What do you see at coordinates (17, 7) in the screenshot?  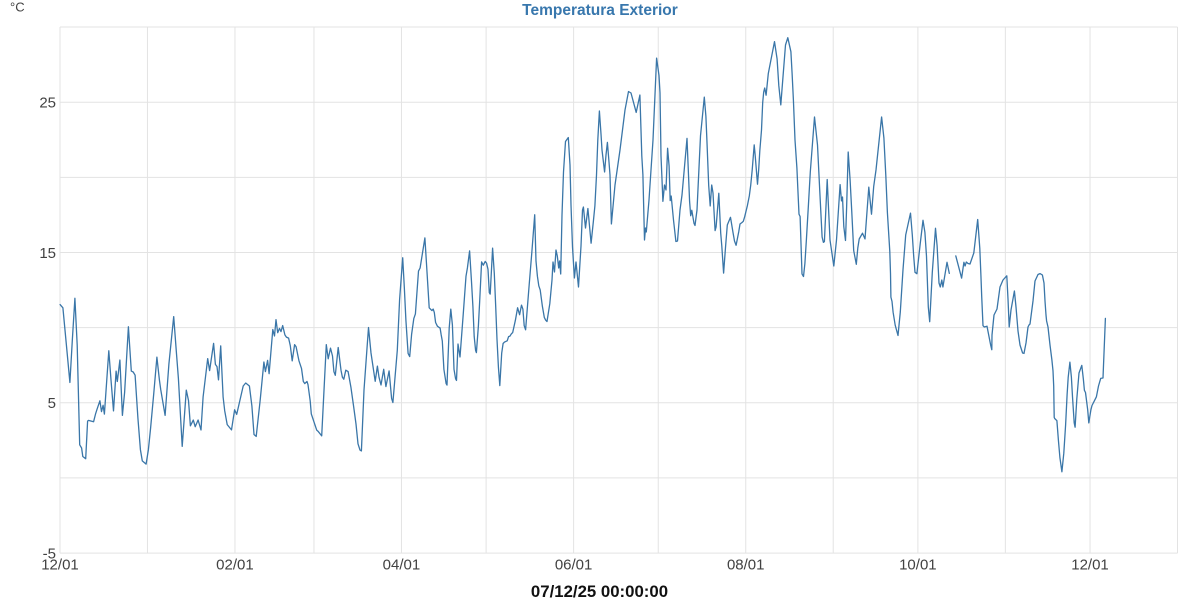 I see `svg-text: °C` at bounding box center [17, 7].